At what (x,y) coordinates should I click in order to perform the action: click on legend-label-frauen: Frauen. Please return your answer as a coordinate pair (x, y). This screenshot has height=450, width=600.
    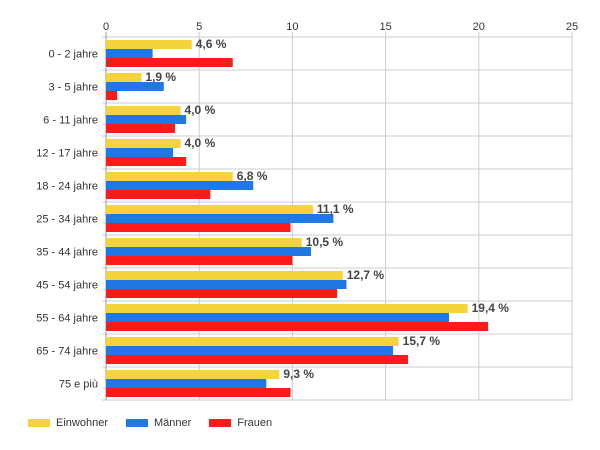
    Looking at the image, I should click on (255, 423).